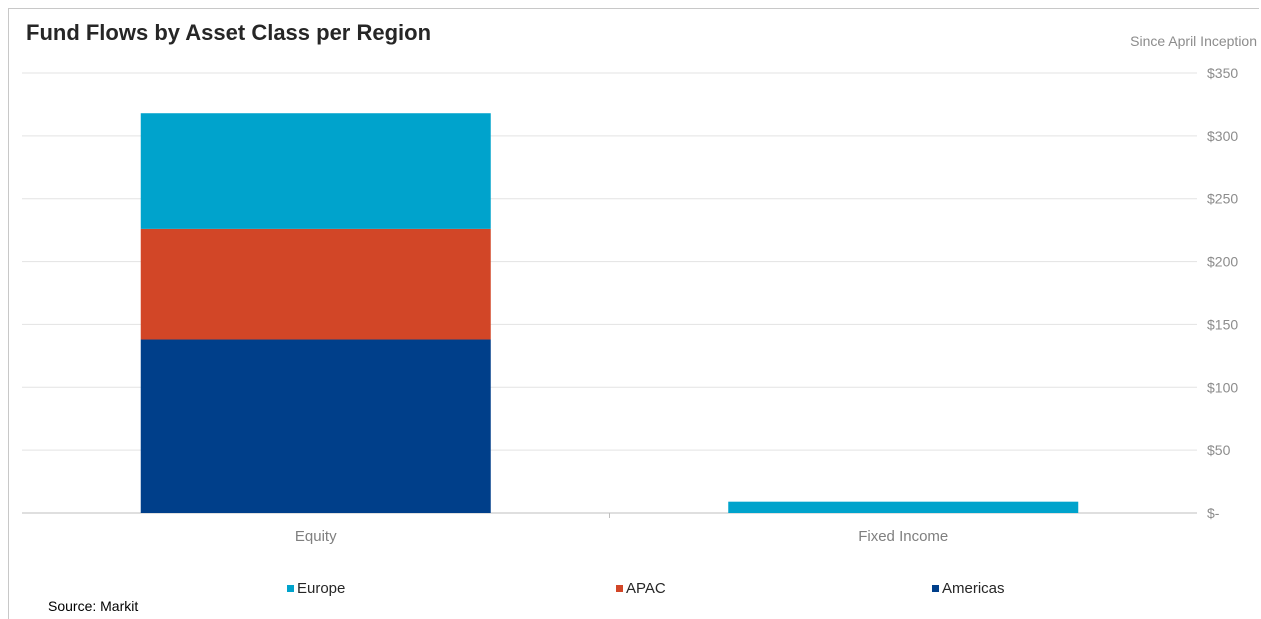 Image resolution: width=1261 pixels, height=619 pixels. I want to click on legend-item-europe: Europe, so click(316, 588).